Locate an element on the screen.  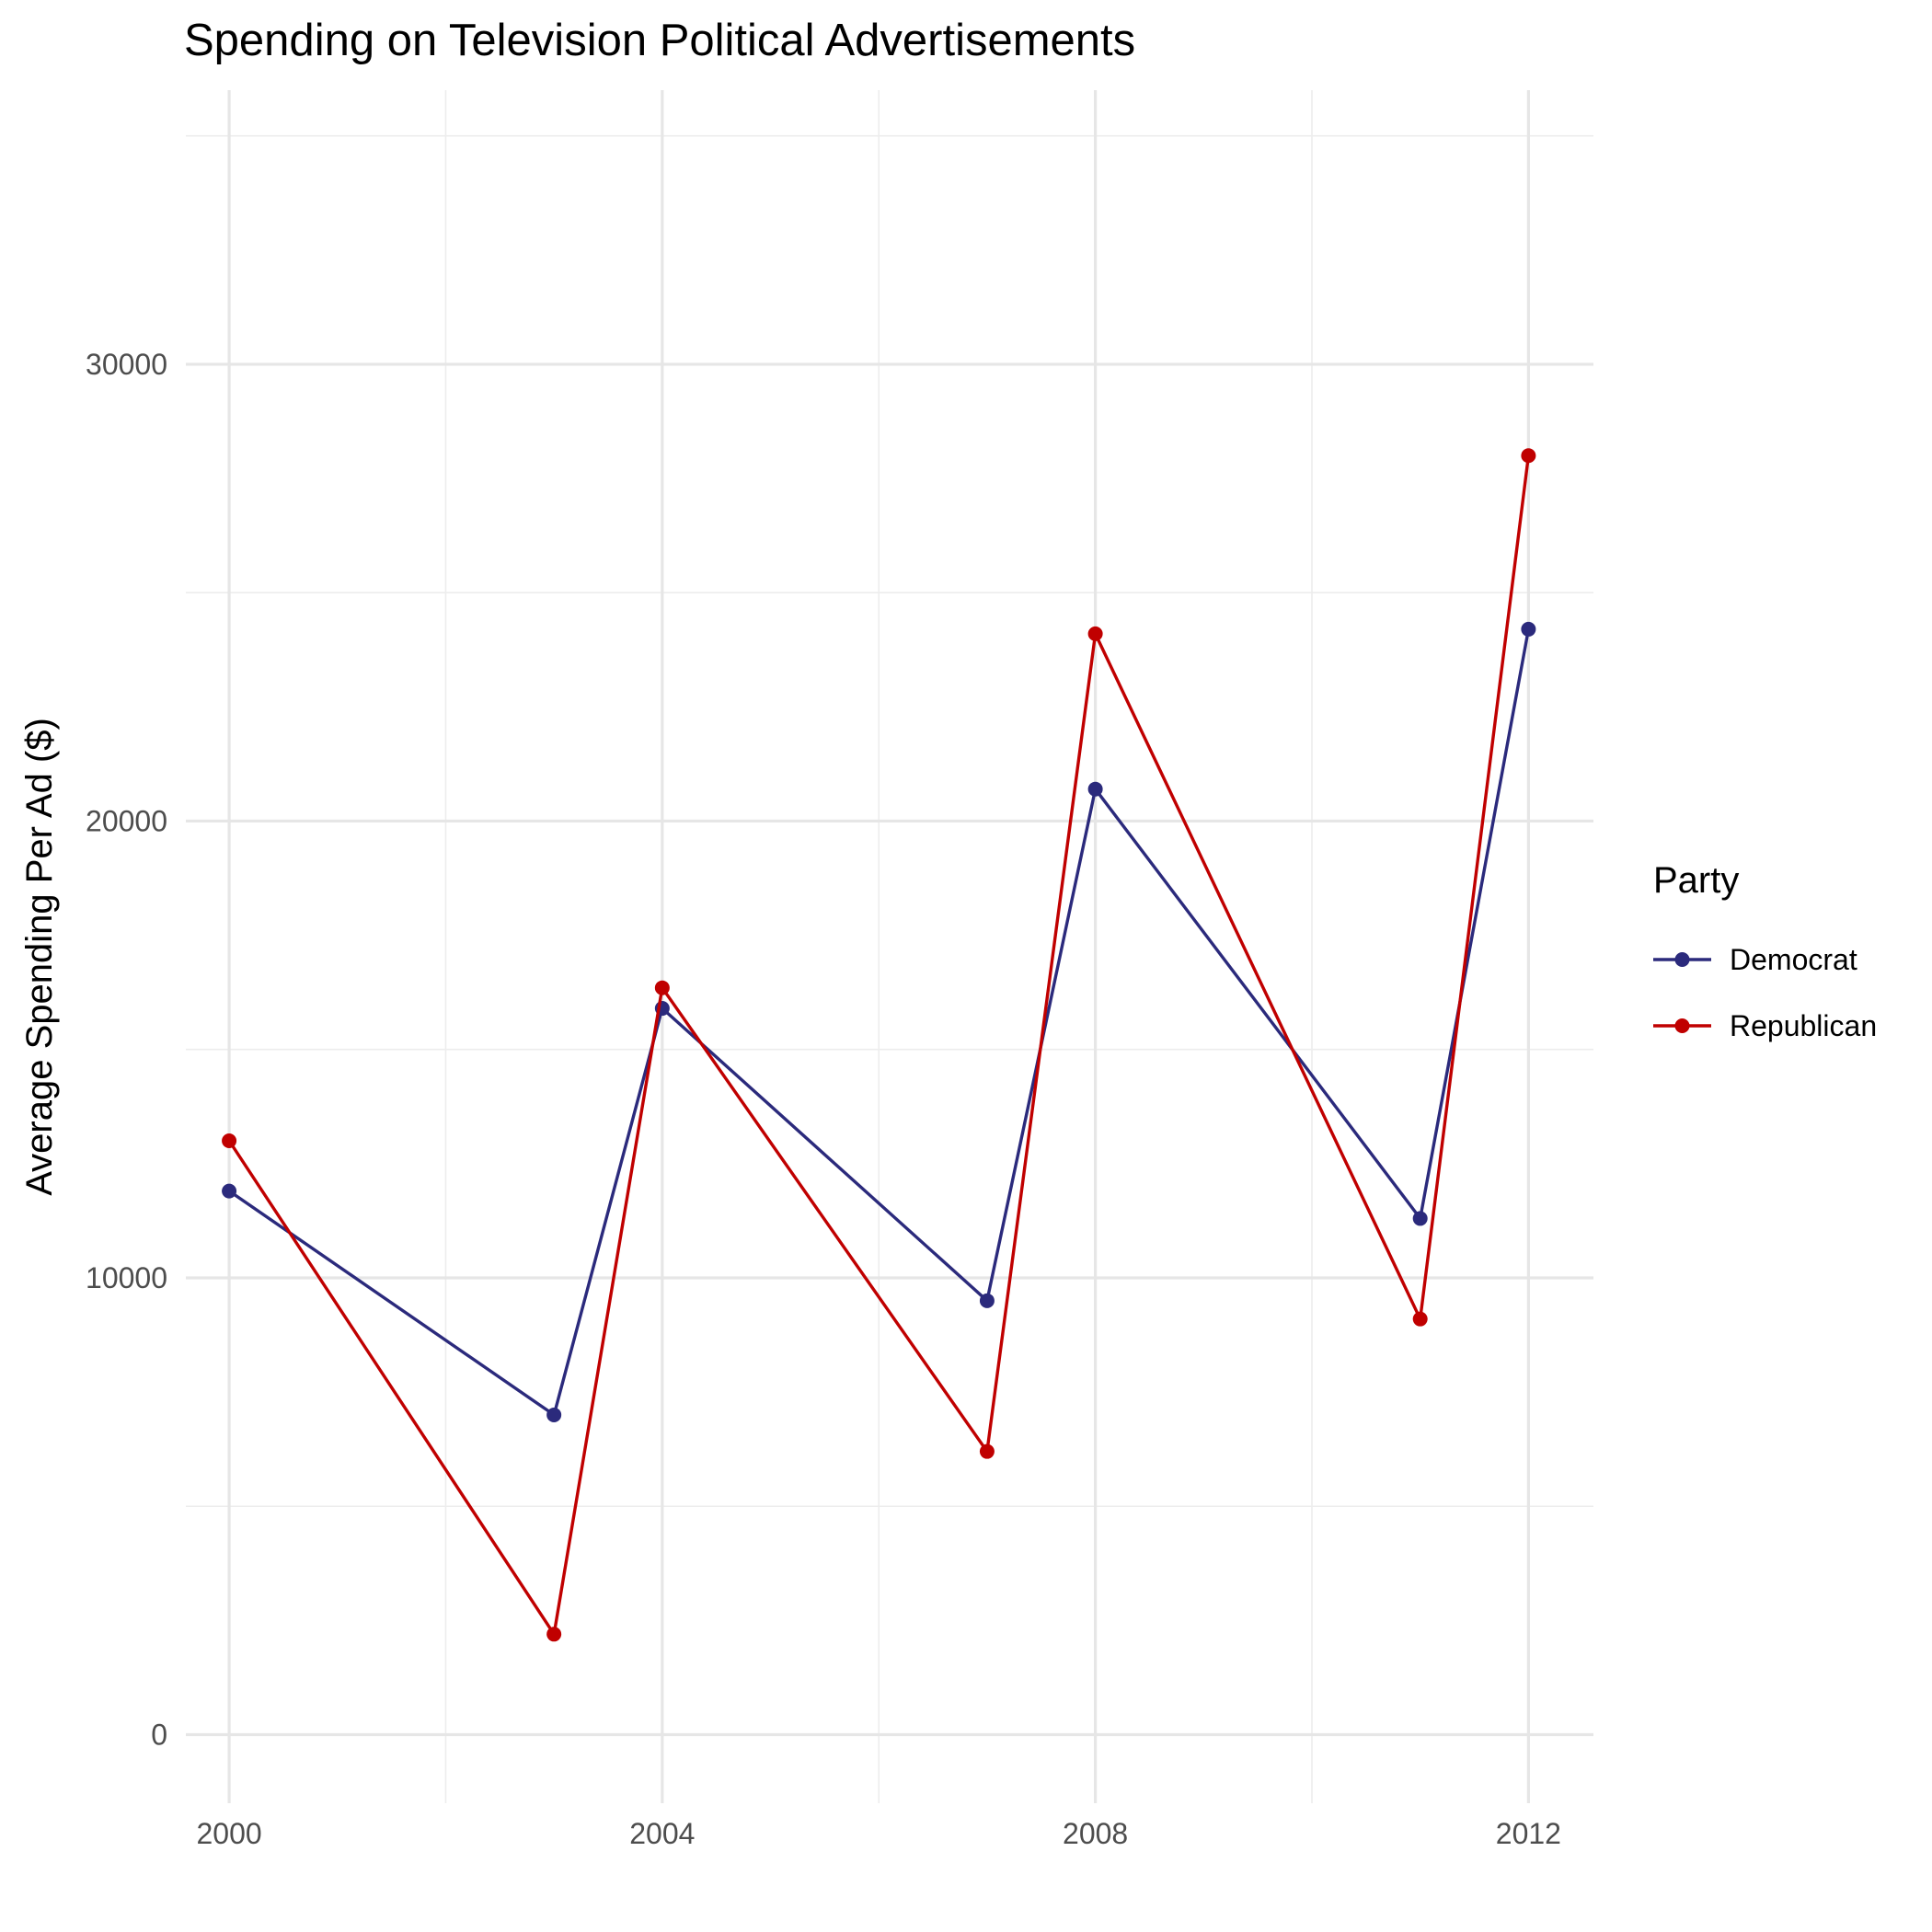
y-tick-label: 10000 is located at coordinates (126, 1277).